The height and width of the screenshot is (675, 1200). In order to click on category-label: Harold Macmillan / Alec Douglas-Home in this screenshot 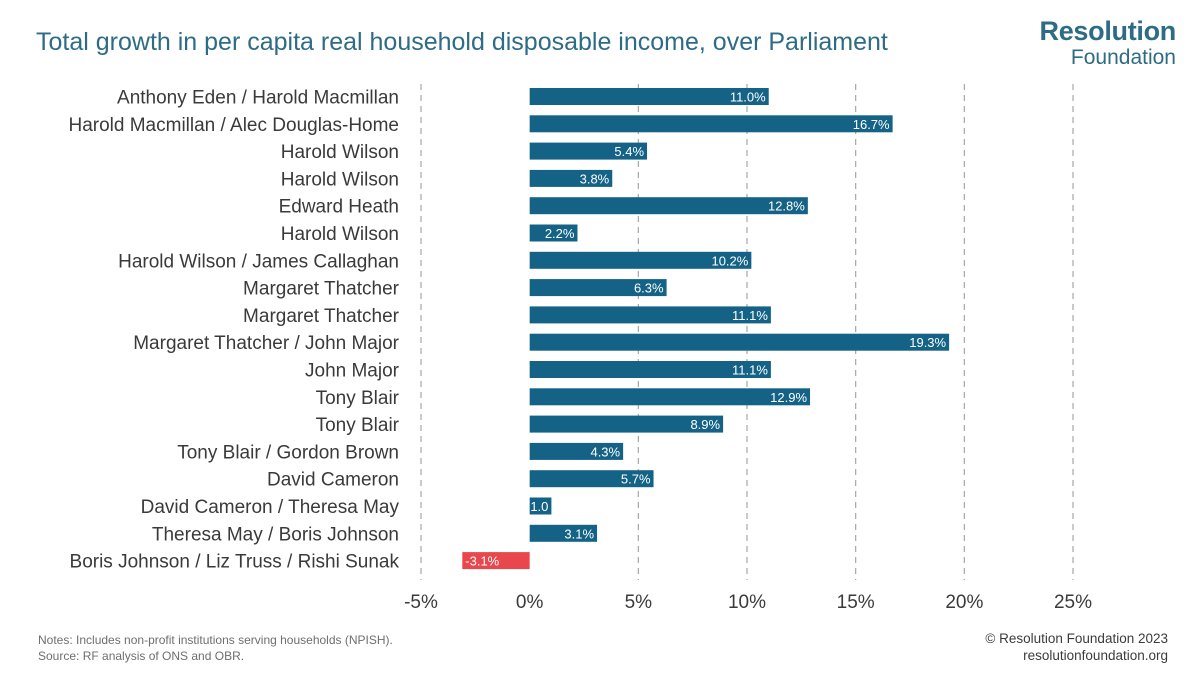, I will do `click(233, 125)`.